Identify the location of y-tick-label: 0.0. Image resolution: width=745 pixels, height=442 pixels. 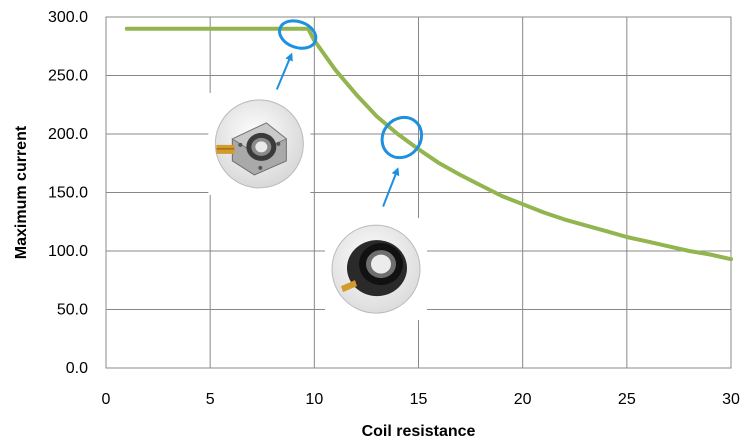
(77, 368).